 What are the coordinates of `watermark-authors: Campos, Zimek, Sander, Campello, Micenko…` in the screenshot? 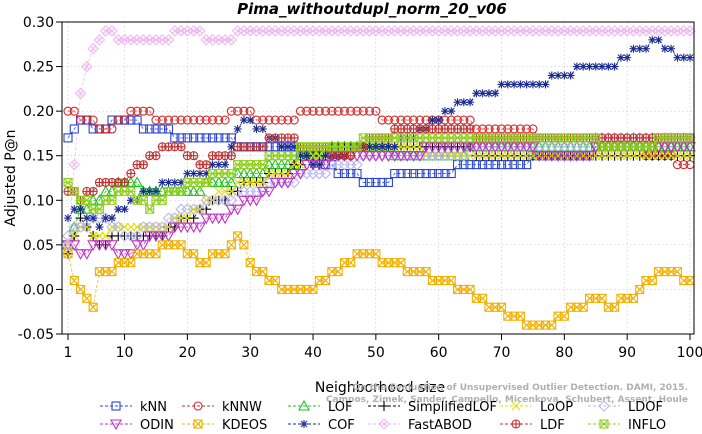 It's located at (507, 400).